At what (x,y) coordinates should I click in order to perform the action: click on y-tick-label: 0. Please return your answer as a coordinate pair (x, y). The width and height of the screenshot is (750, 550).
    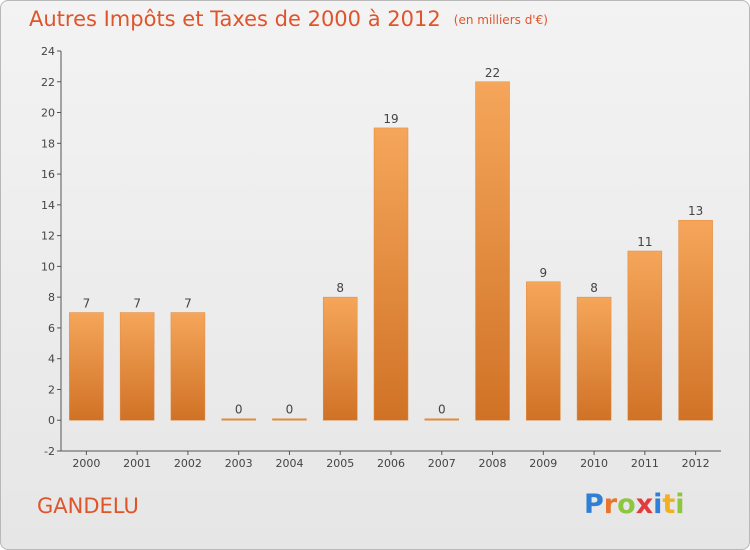
    Looking at the image, I should click on (51, 420).